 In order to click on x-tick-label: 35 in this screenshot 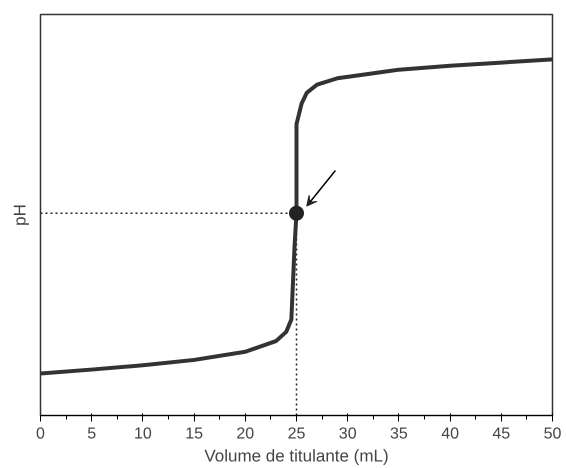, I will do `click(399, 434)`.